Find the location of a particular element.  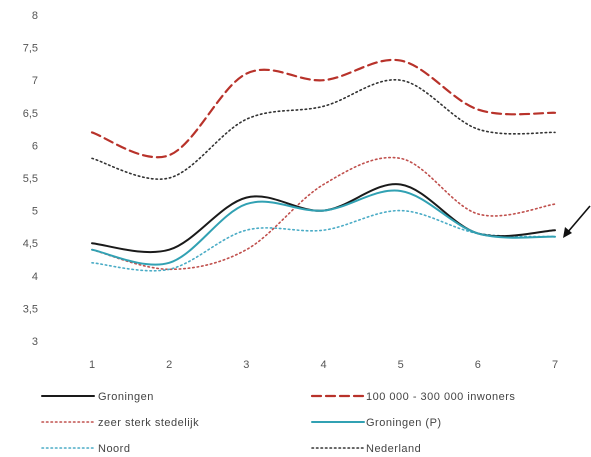

y-tick-label: 3,5 is located at coordinates (30, 309).